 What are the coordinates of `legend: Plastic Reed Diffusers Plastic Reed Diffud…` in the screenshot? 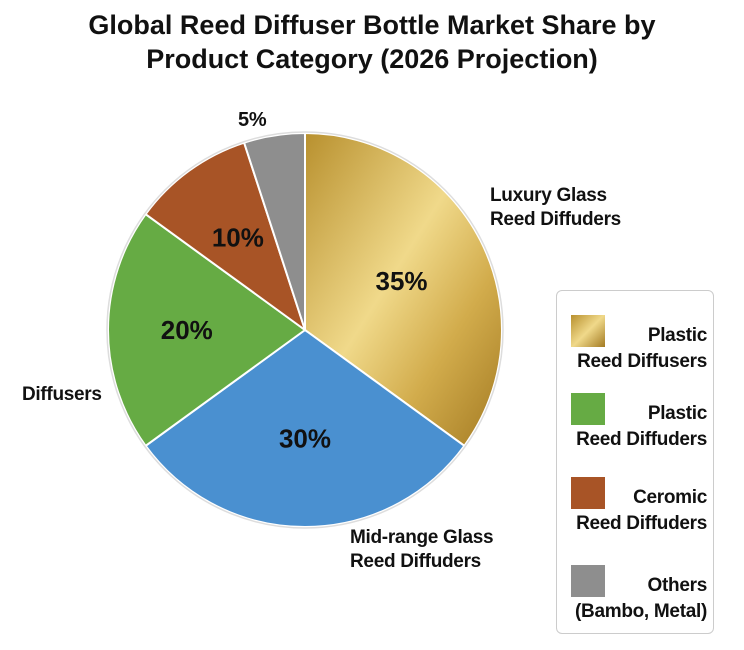 It's located at (635, 462).